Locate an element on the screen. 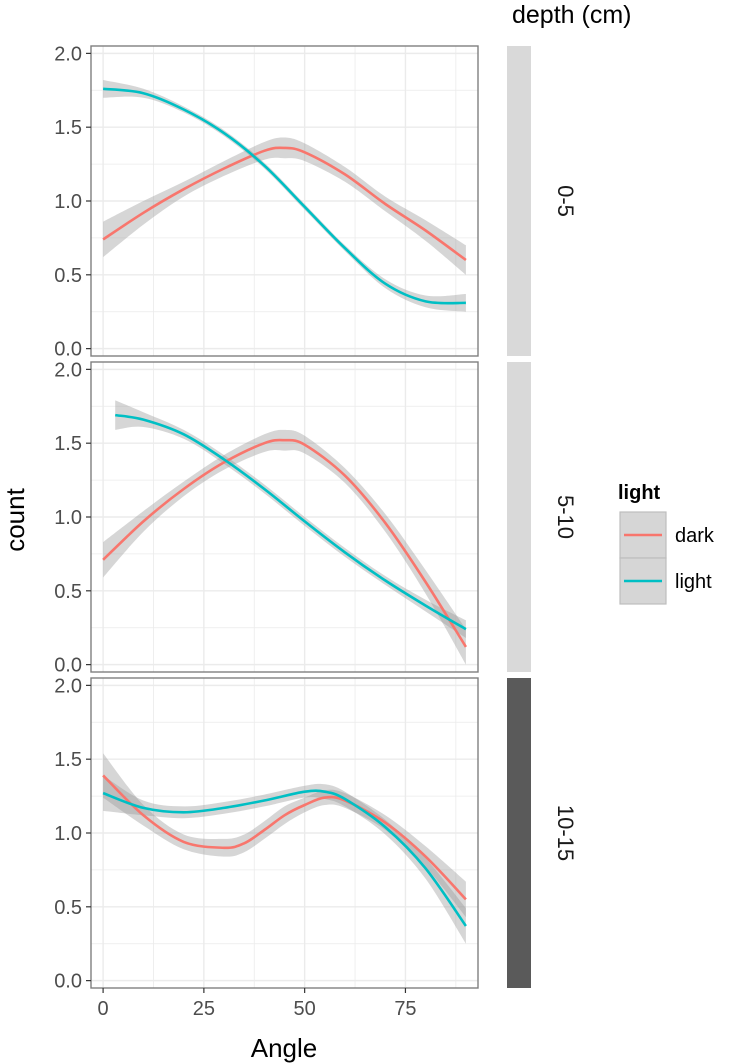 Image resolution: width=738 pixels, height=1063 pixels. ribbon-light is located at coordinates (290, 519).